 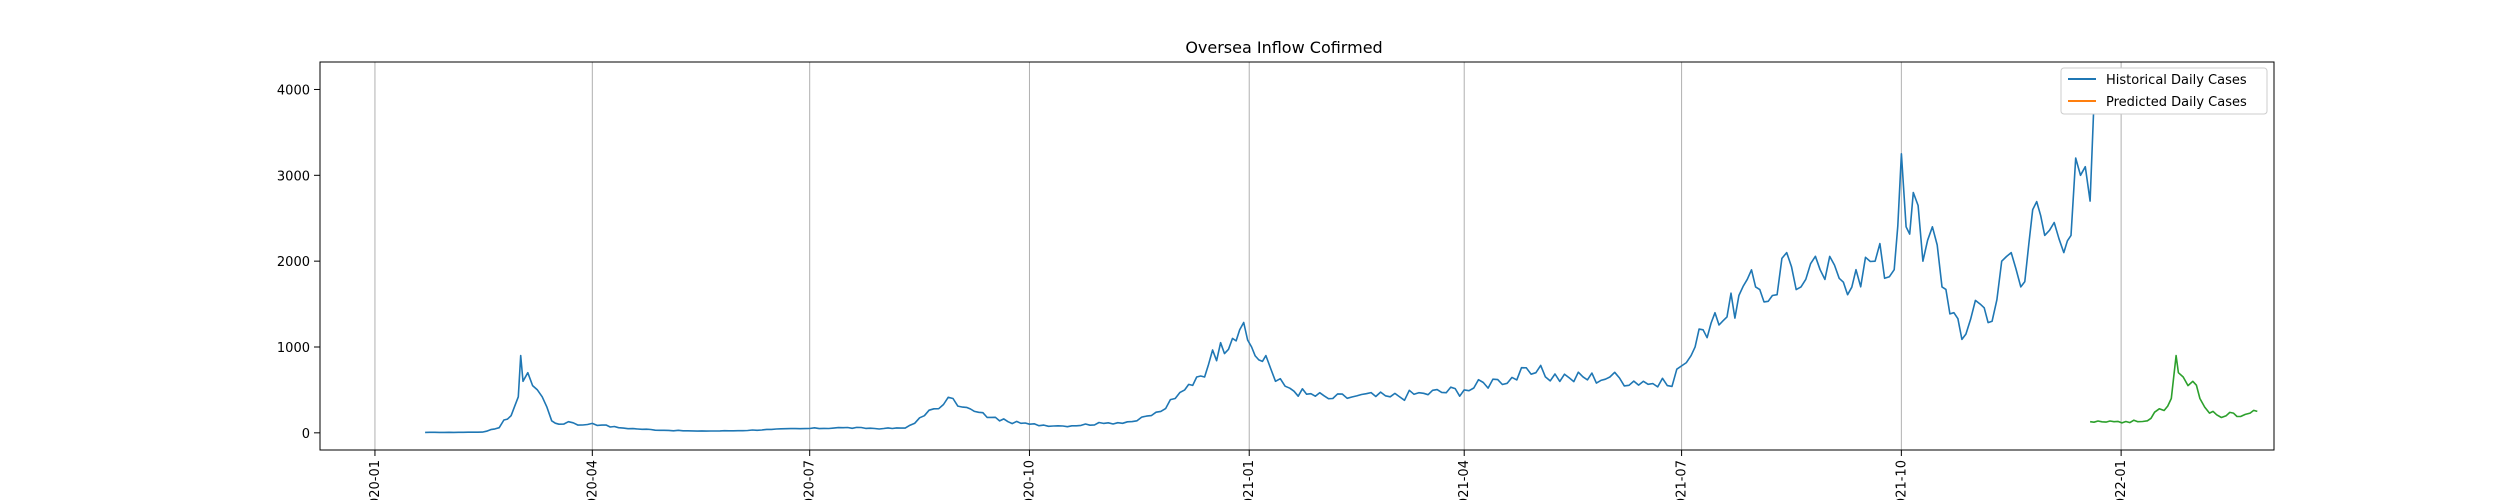 I want to click on chart-title: Oversea Inflow Cofirmed, so click(x=1283, y=47).